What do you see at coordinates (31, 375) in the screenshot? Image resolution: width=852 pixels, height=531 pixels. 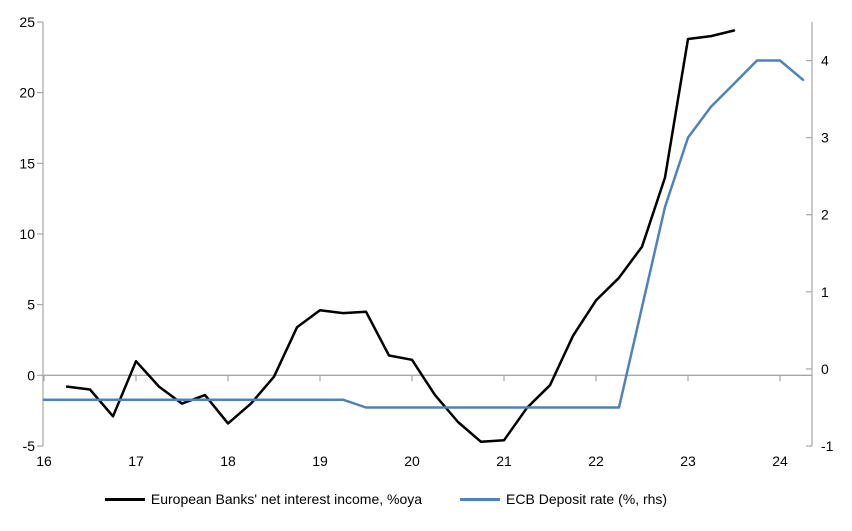 I see `left-axis-label: 0` at bounding box center [31, 375].